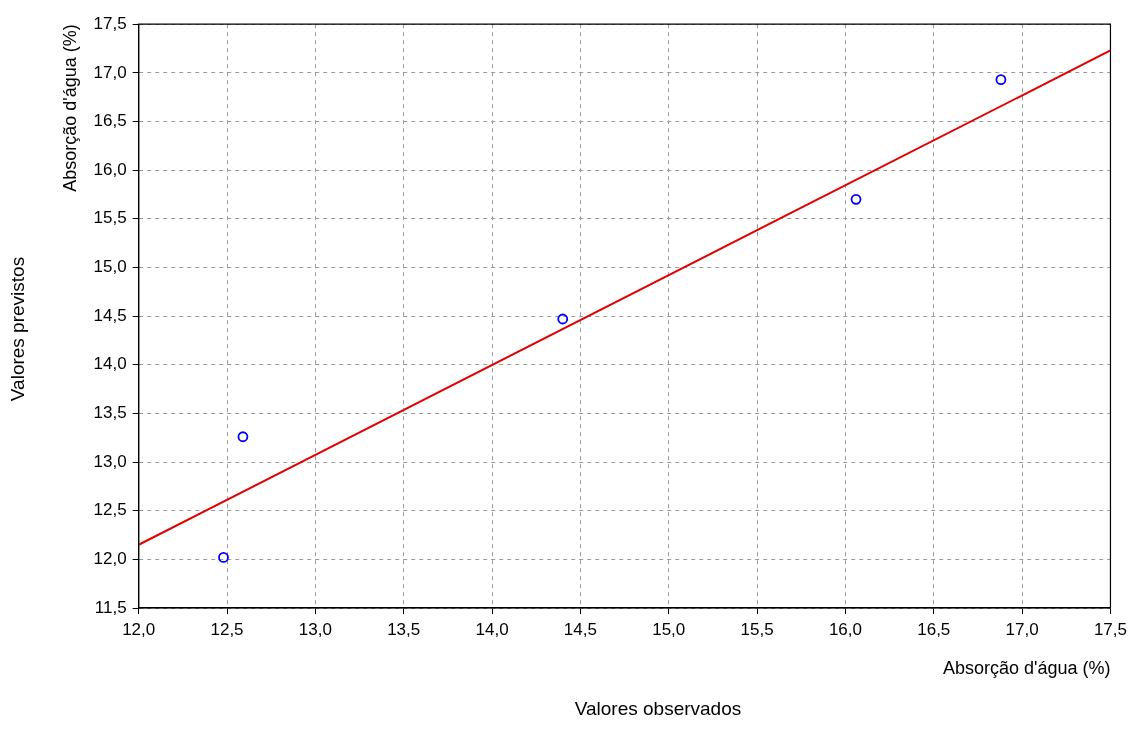  I want to click on y-tick-label: 13,0, so click(110, 461).